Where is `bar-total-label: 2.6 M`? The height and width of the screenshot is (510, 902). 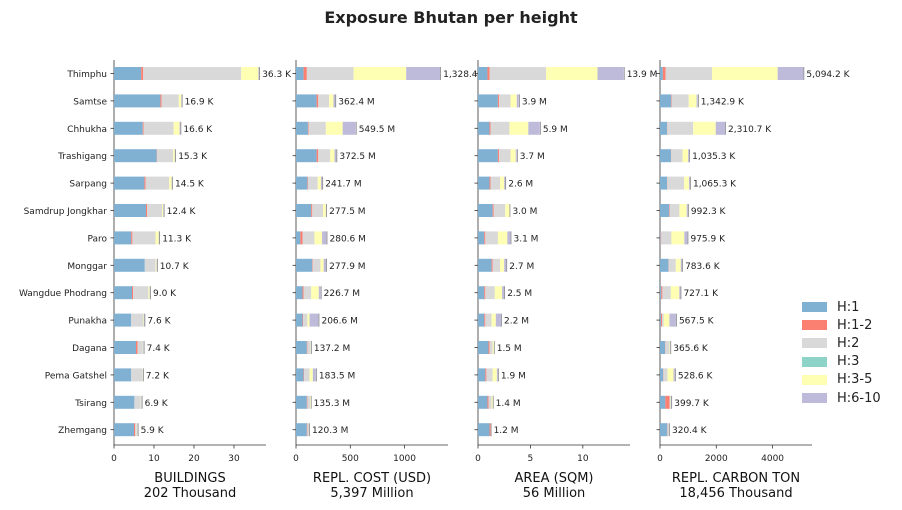 bar-total-label: 2.6 M is located at coordinates (520, 185).